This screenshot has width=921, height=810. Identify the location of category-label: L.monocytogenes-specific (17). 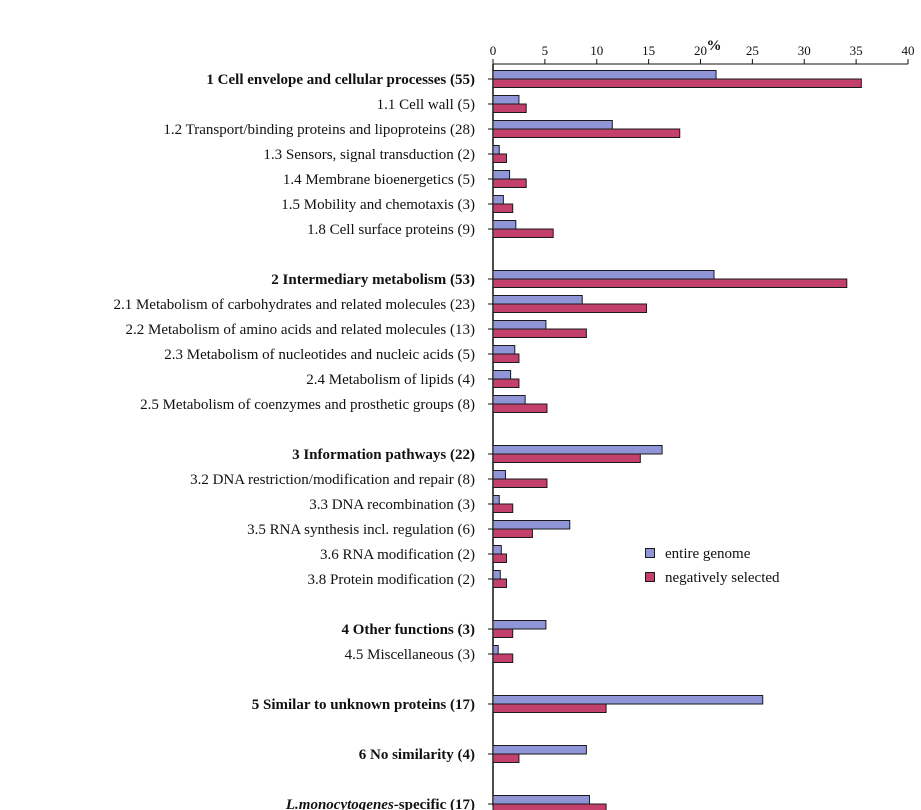
(380, 803).